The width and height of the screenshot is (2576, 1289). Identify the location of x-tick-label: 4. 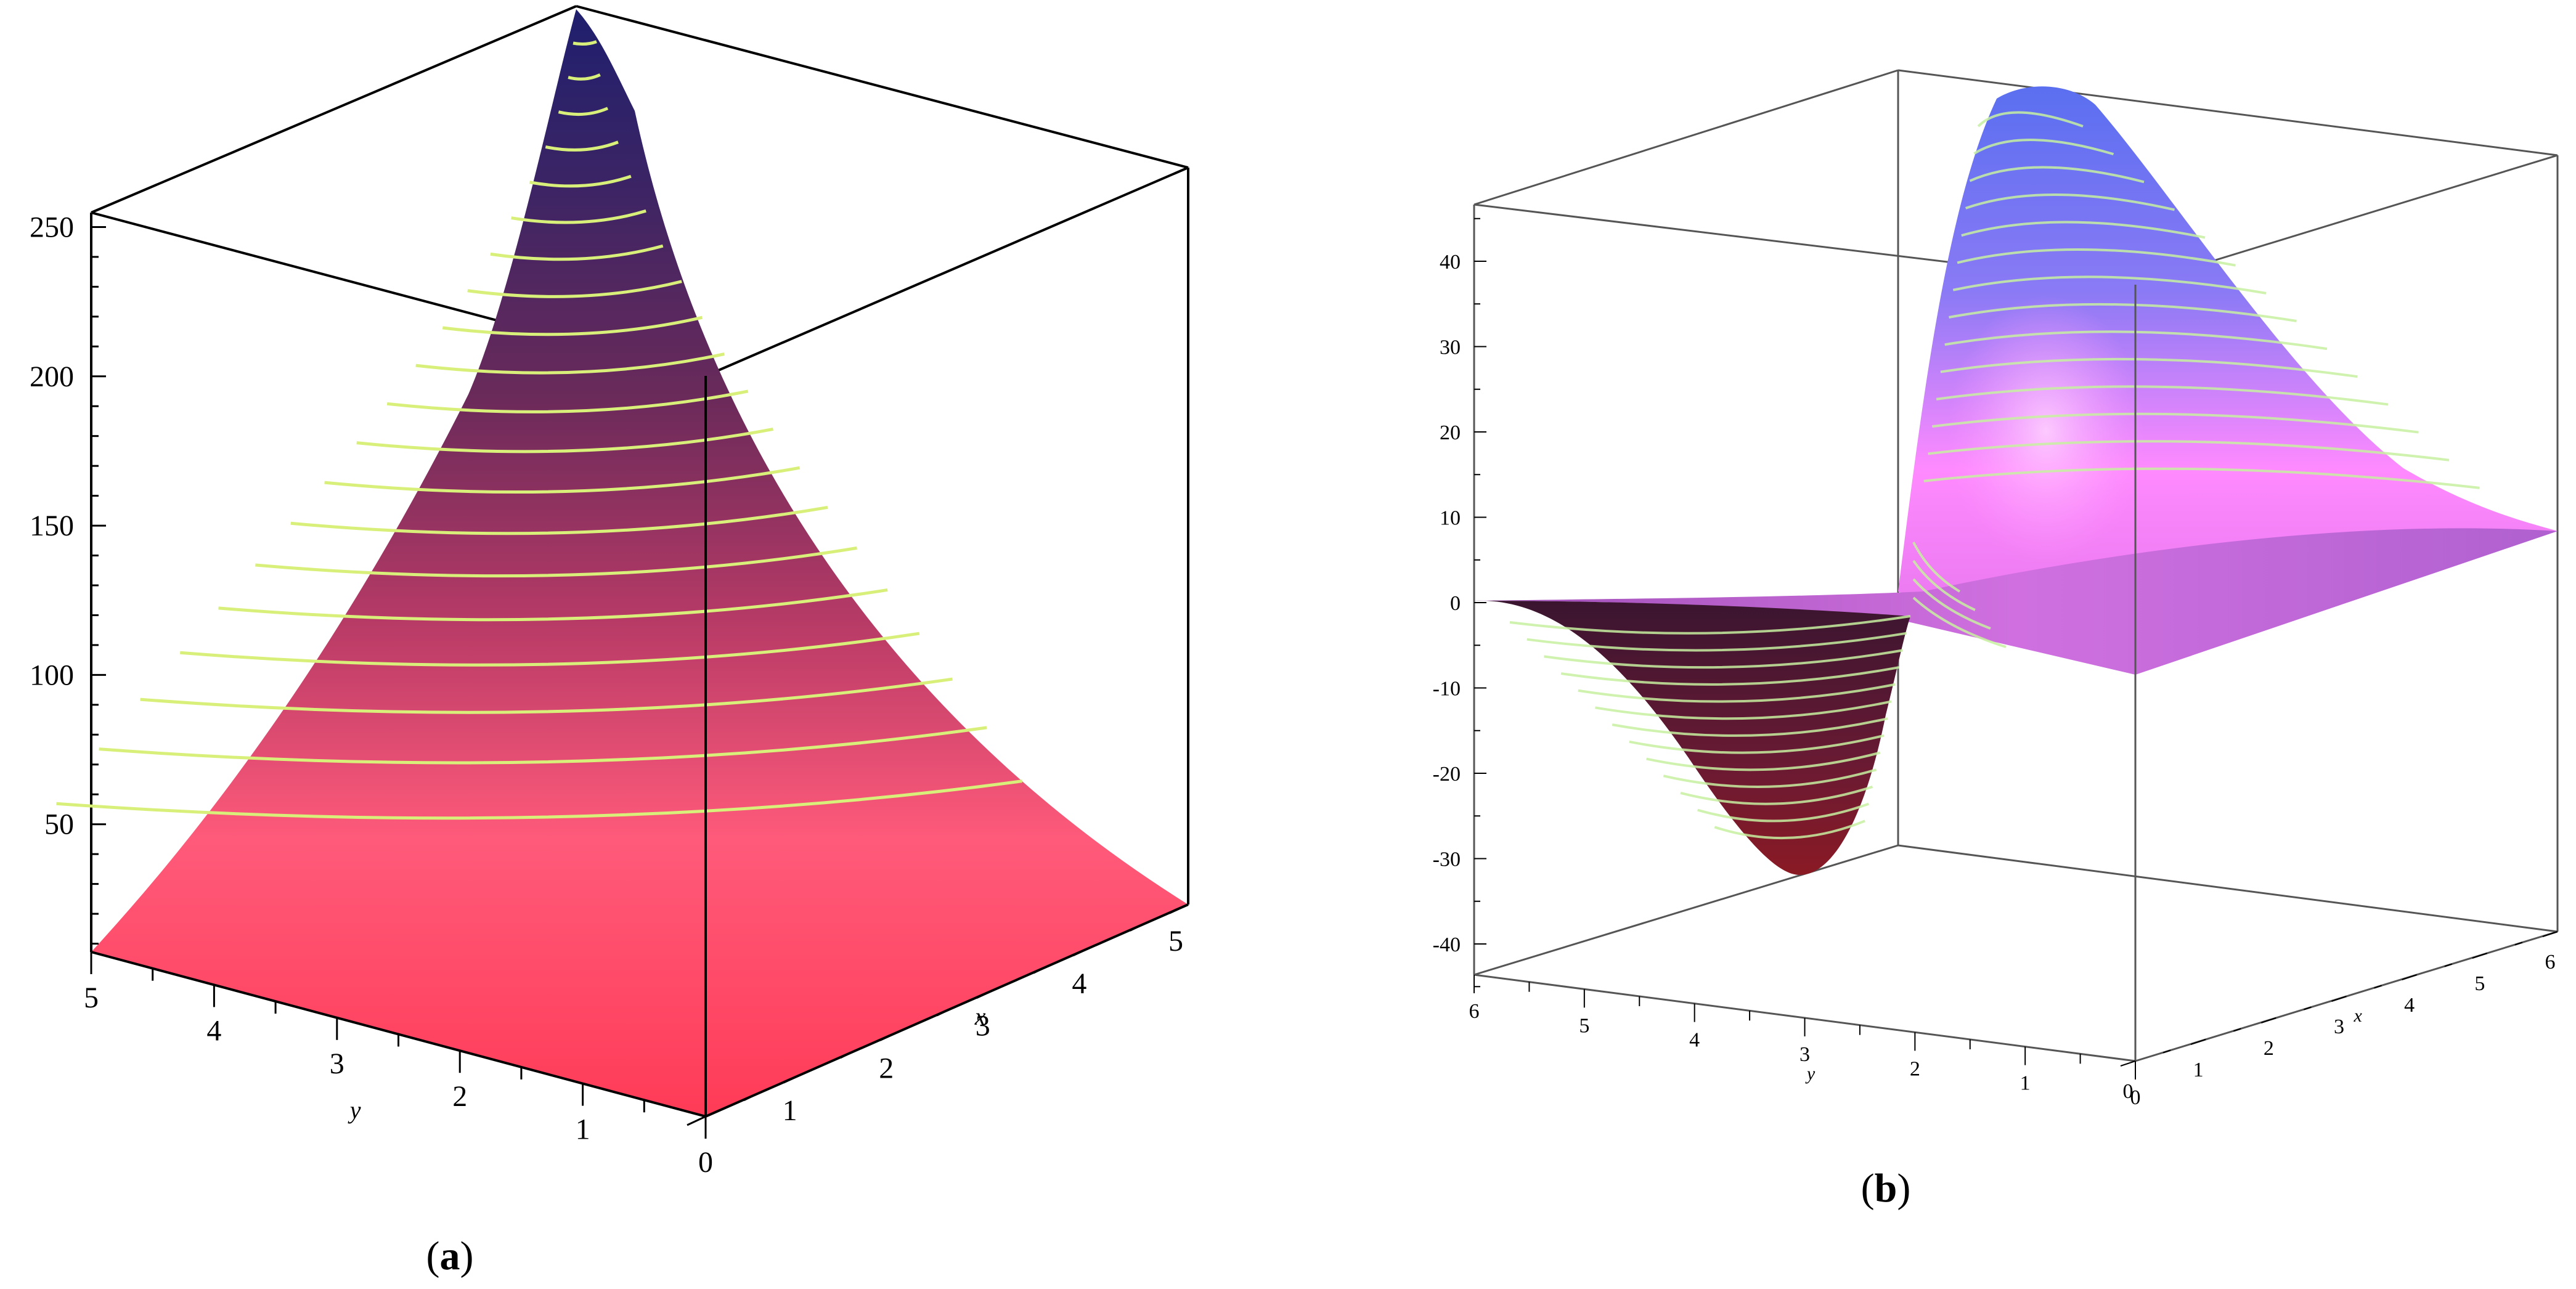
(1079, 983).